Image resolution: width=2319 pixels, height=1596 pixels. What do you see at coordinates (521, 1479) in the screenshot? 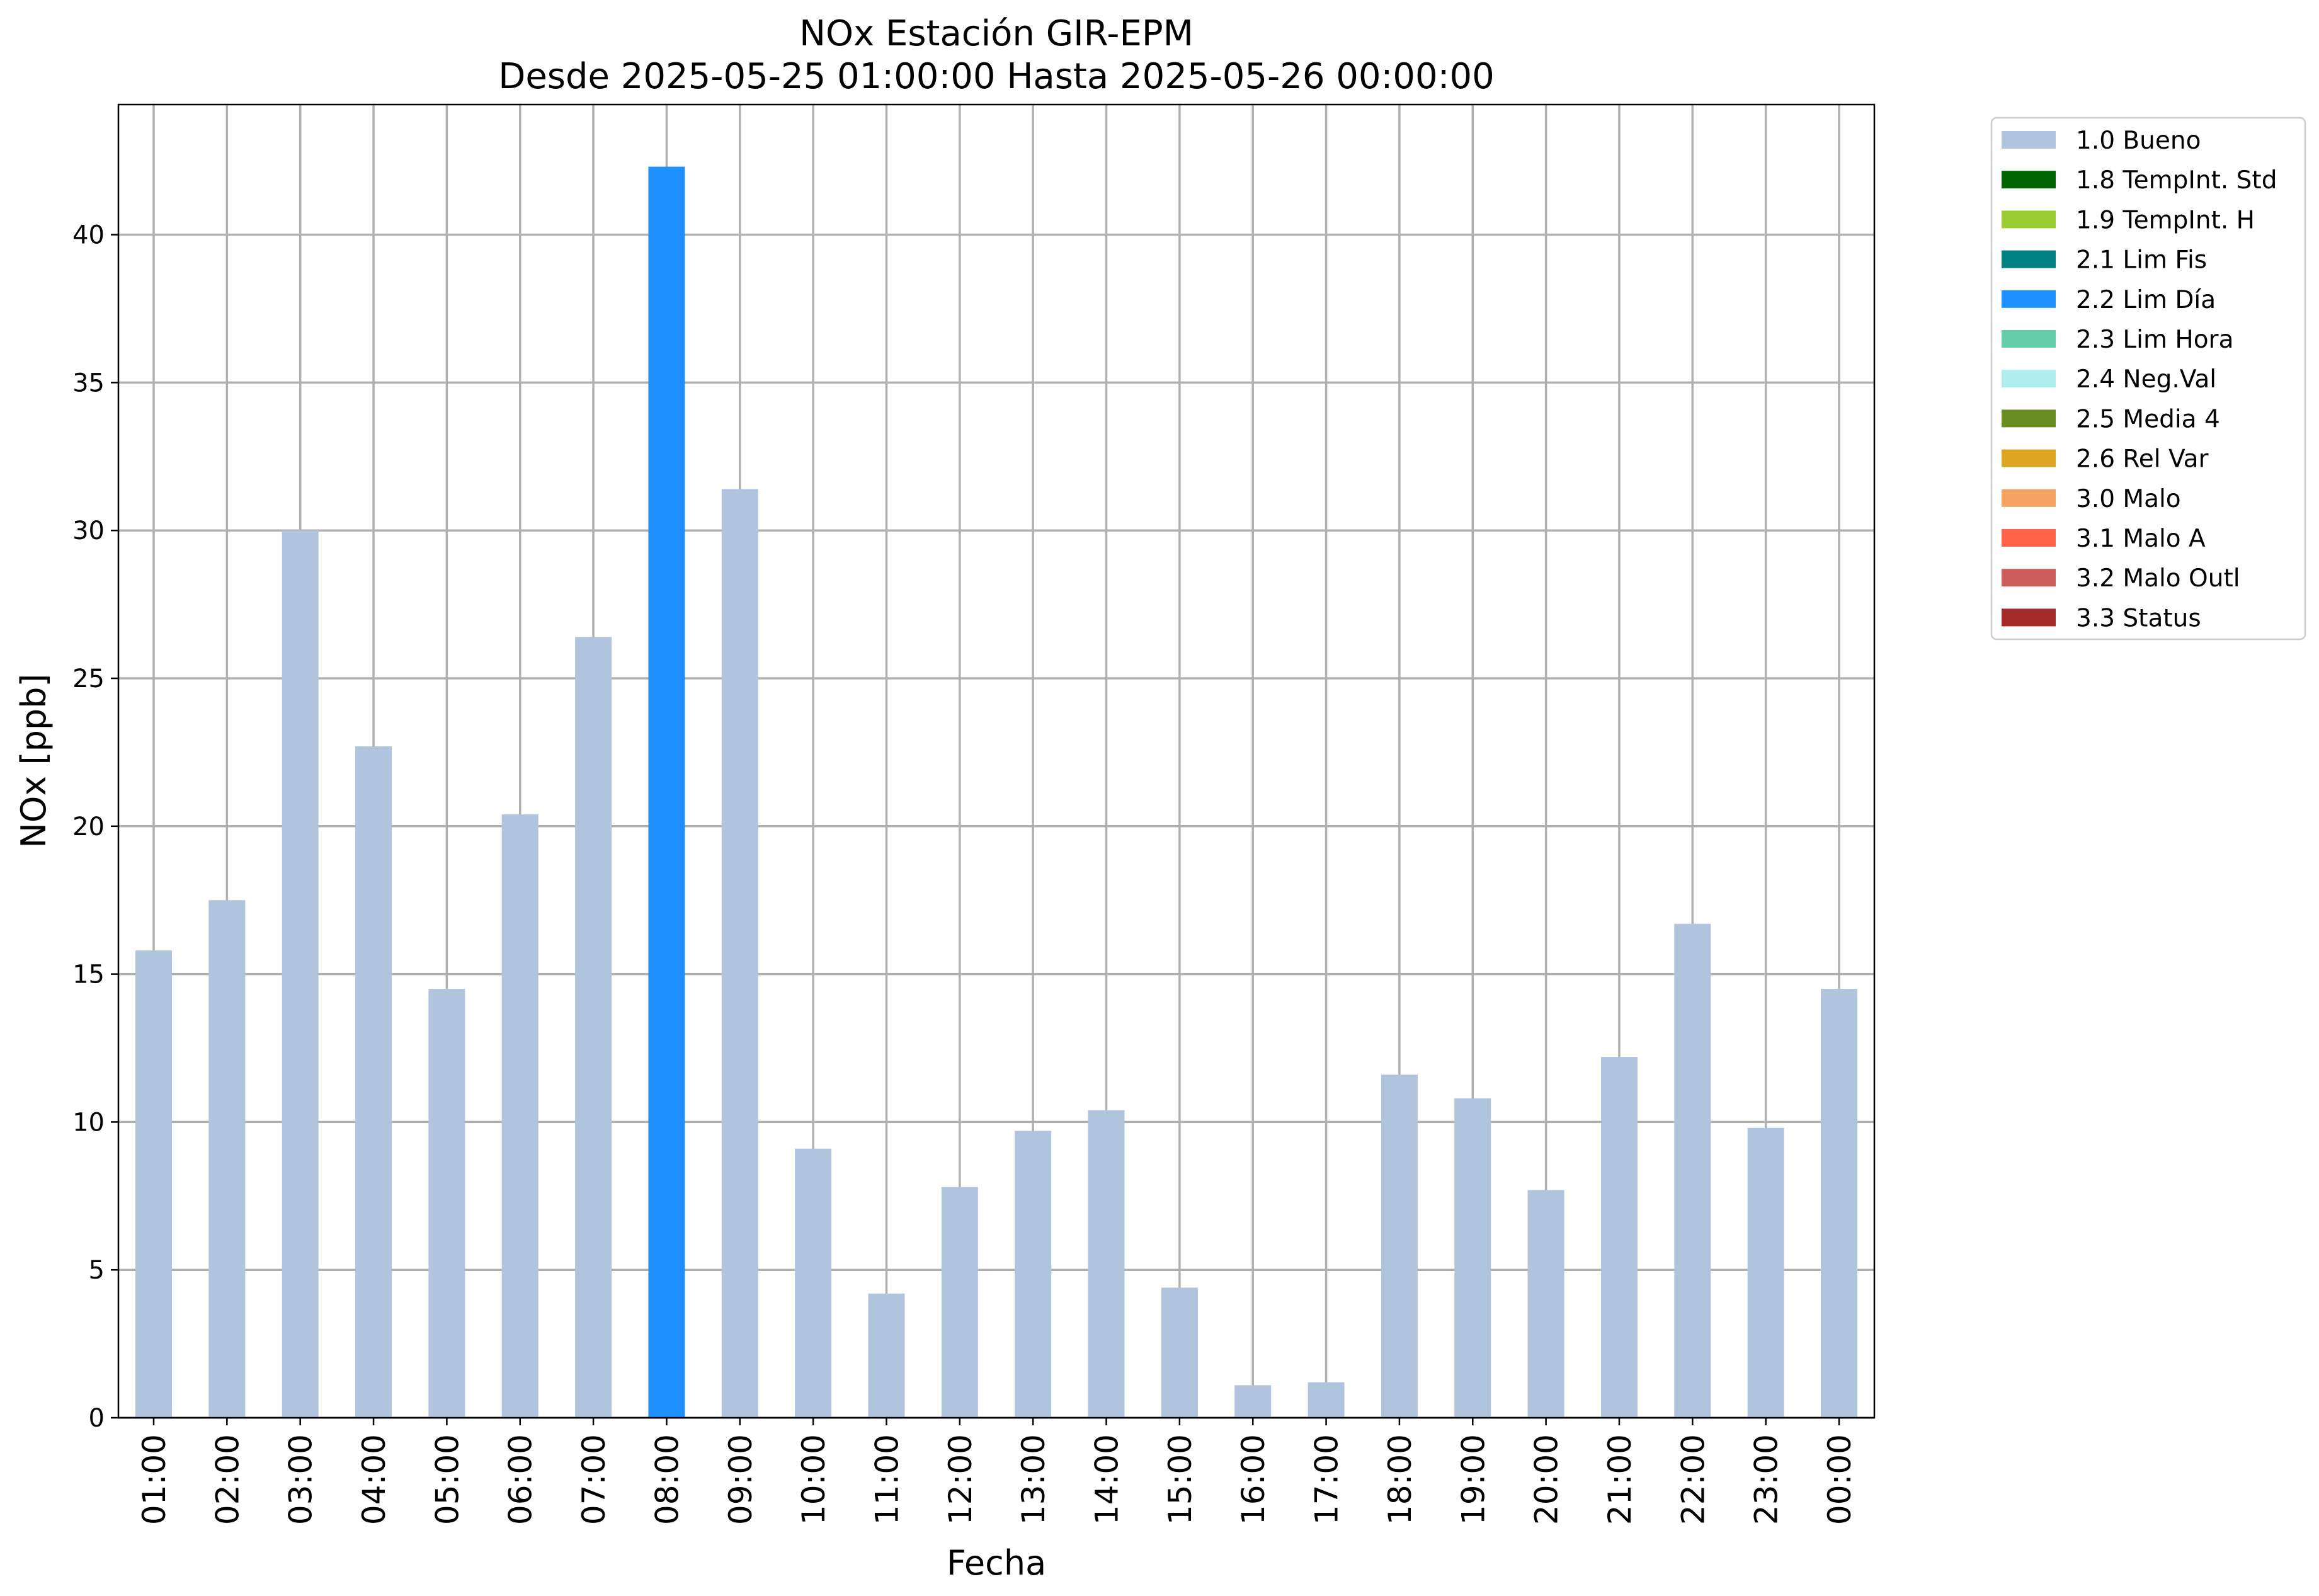
I see `x-tick-label: 06:00` at bounding box center [521, 1479].